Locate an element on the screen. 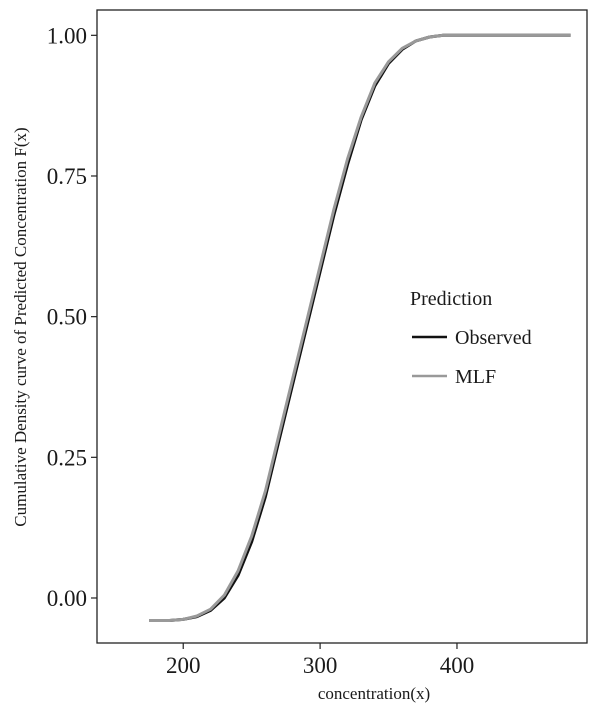  y-axis: 0.00 0.25 0.50 0.75 1.00 is located at coordinates (72, 317).